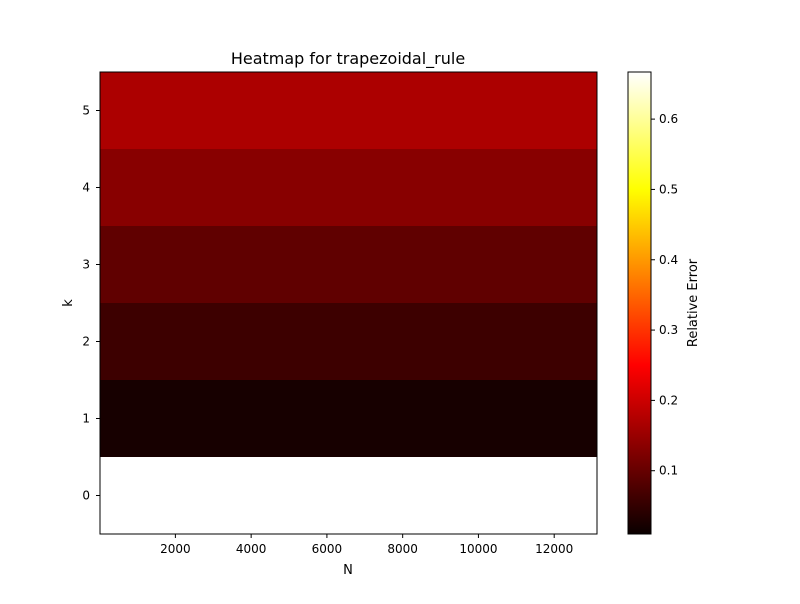 The height and width of the screenshot is (604, 800). What do you see at coordinates (478, 549) in the screenshot?
I see `x-tick-label: 10000` at bounding box center [478, 549].